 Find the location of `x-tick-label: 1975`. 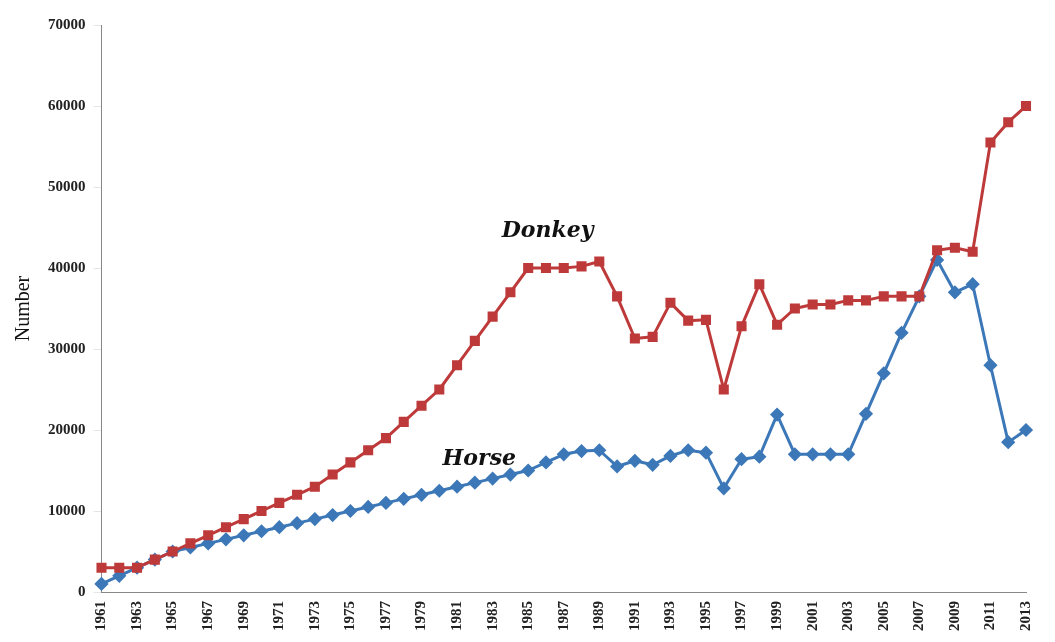

x-tick-label: 1975 is located at coordinates (349, 616).